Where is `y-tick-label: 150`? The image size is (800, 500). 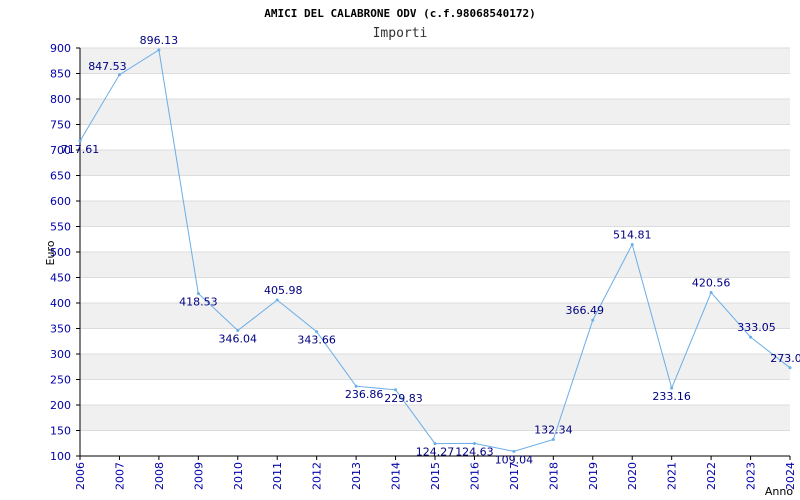
y-tick-label: 150 is located at coordinates (60, 431).